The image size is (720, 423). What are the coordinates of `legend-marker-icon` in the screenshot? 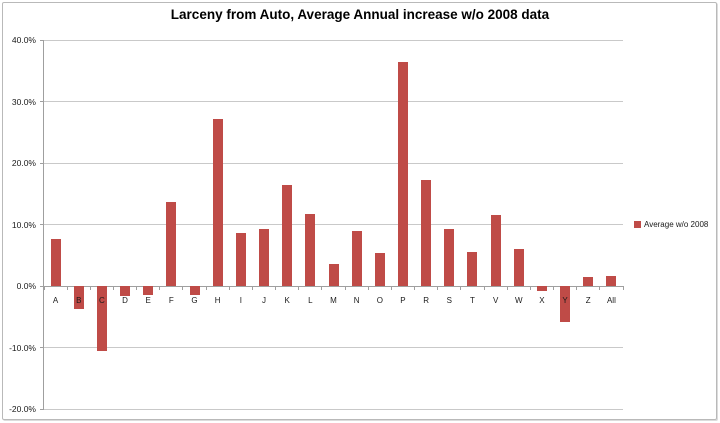 It's located at (637, 224).